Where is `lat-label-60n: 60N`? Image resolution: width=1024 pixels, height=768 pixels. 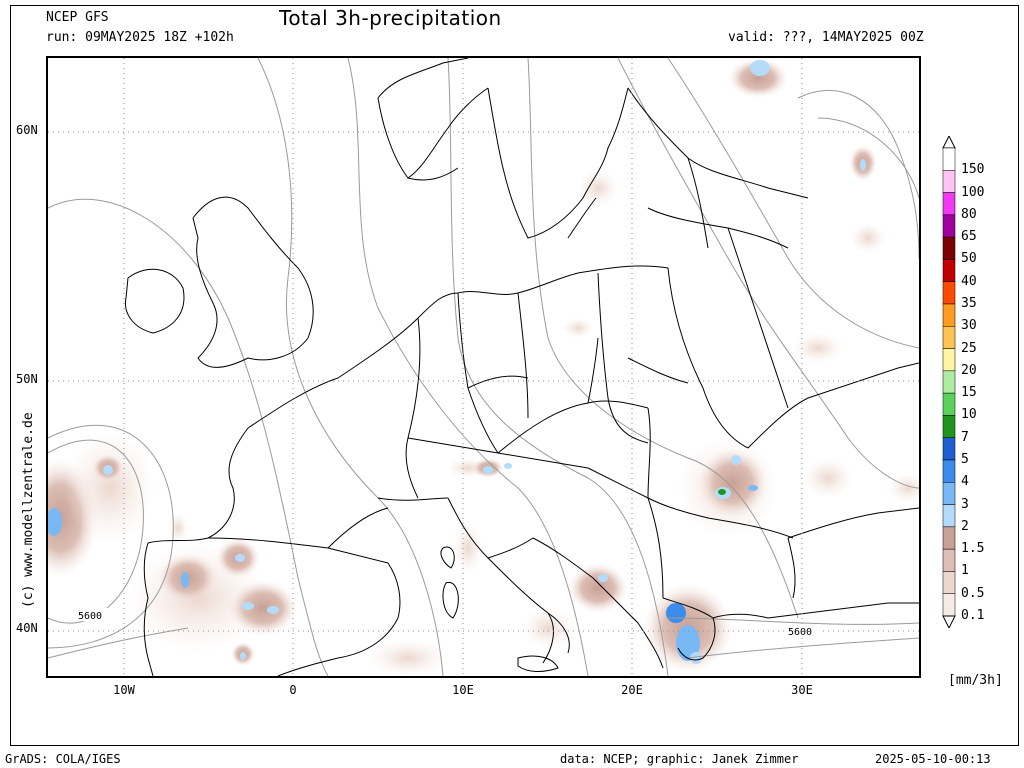
lat-label-60n: 60N is located at coordinates (27, 130).